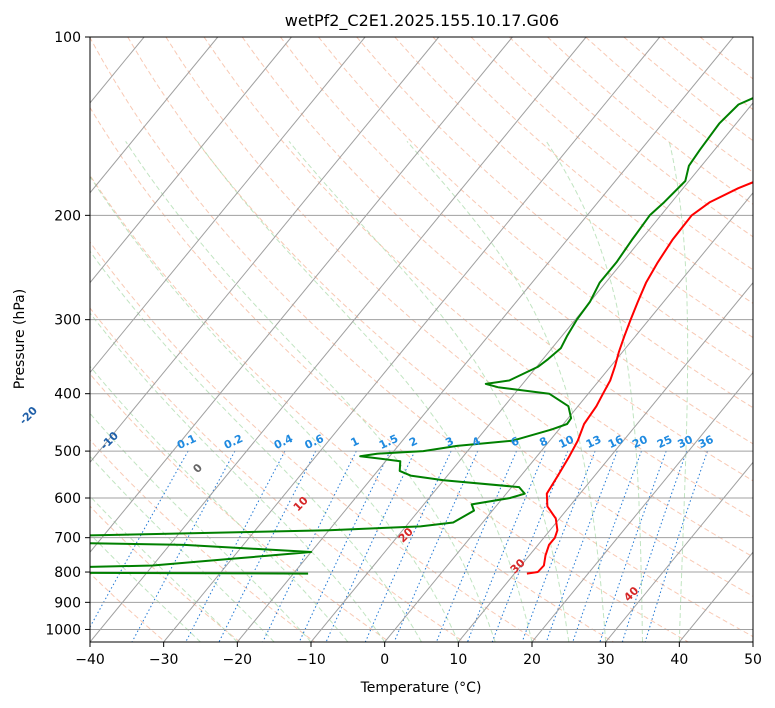 This screenshot has height=708, width=775. What do you see at coordinates (753, 660) in the screenshot?
I see `x-tick-label: 50` at bounding box center [753, 660].